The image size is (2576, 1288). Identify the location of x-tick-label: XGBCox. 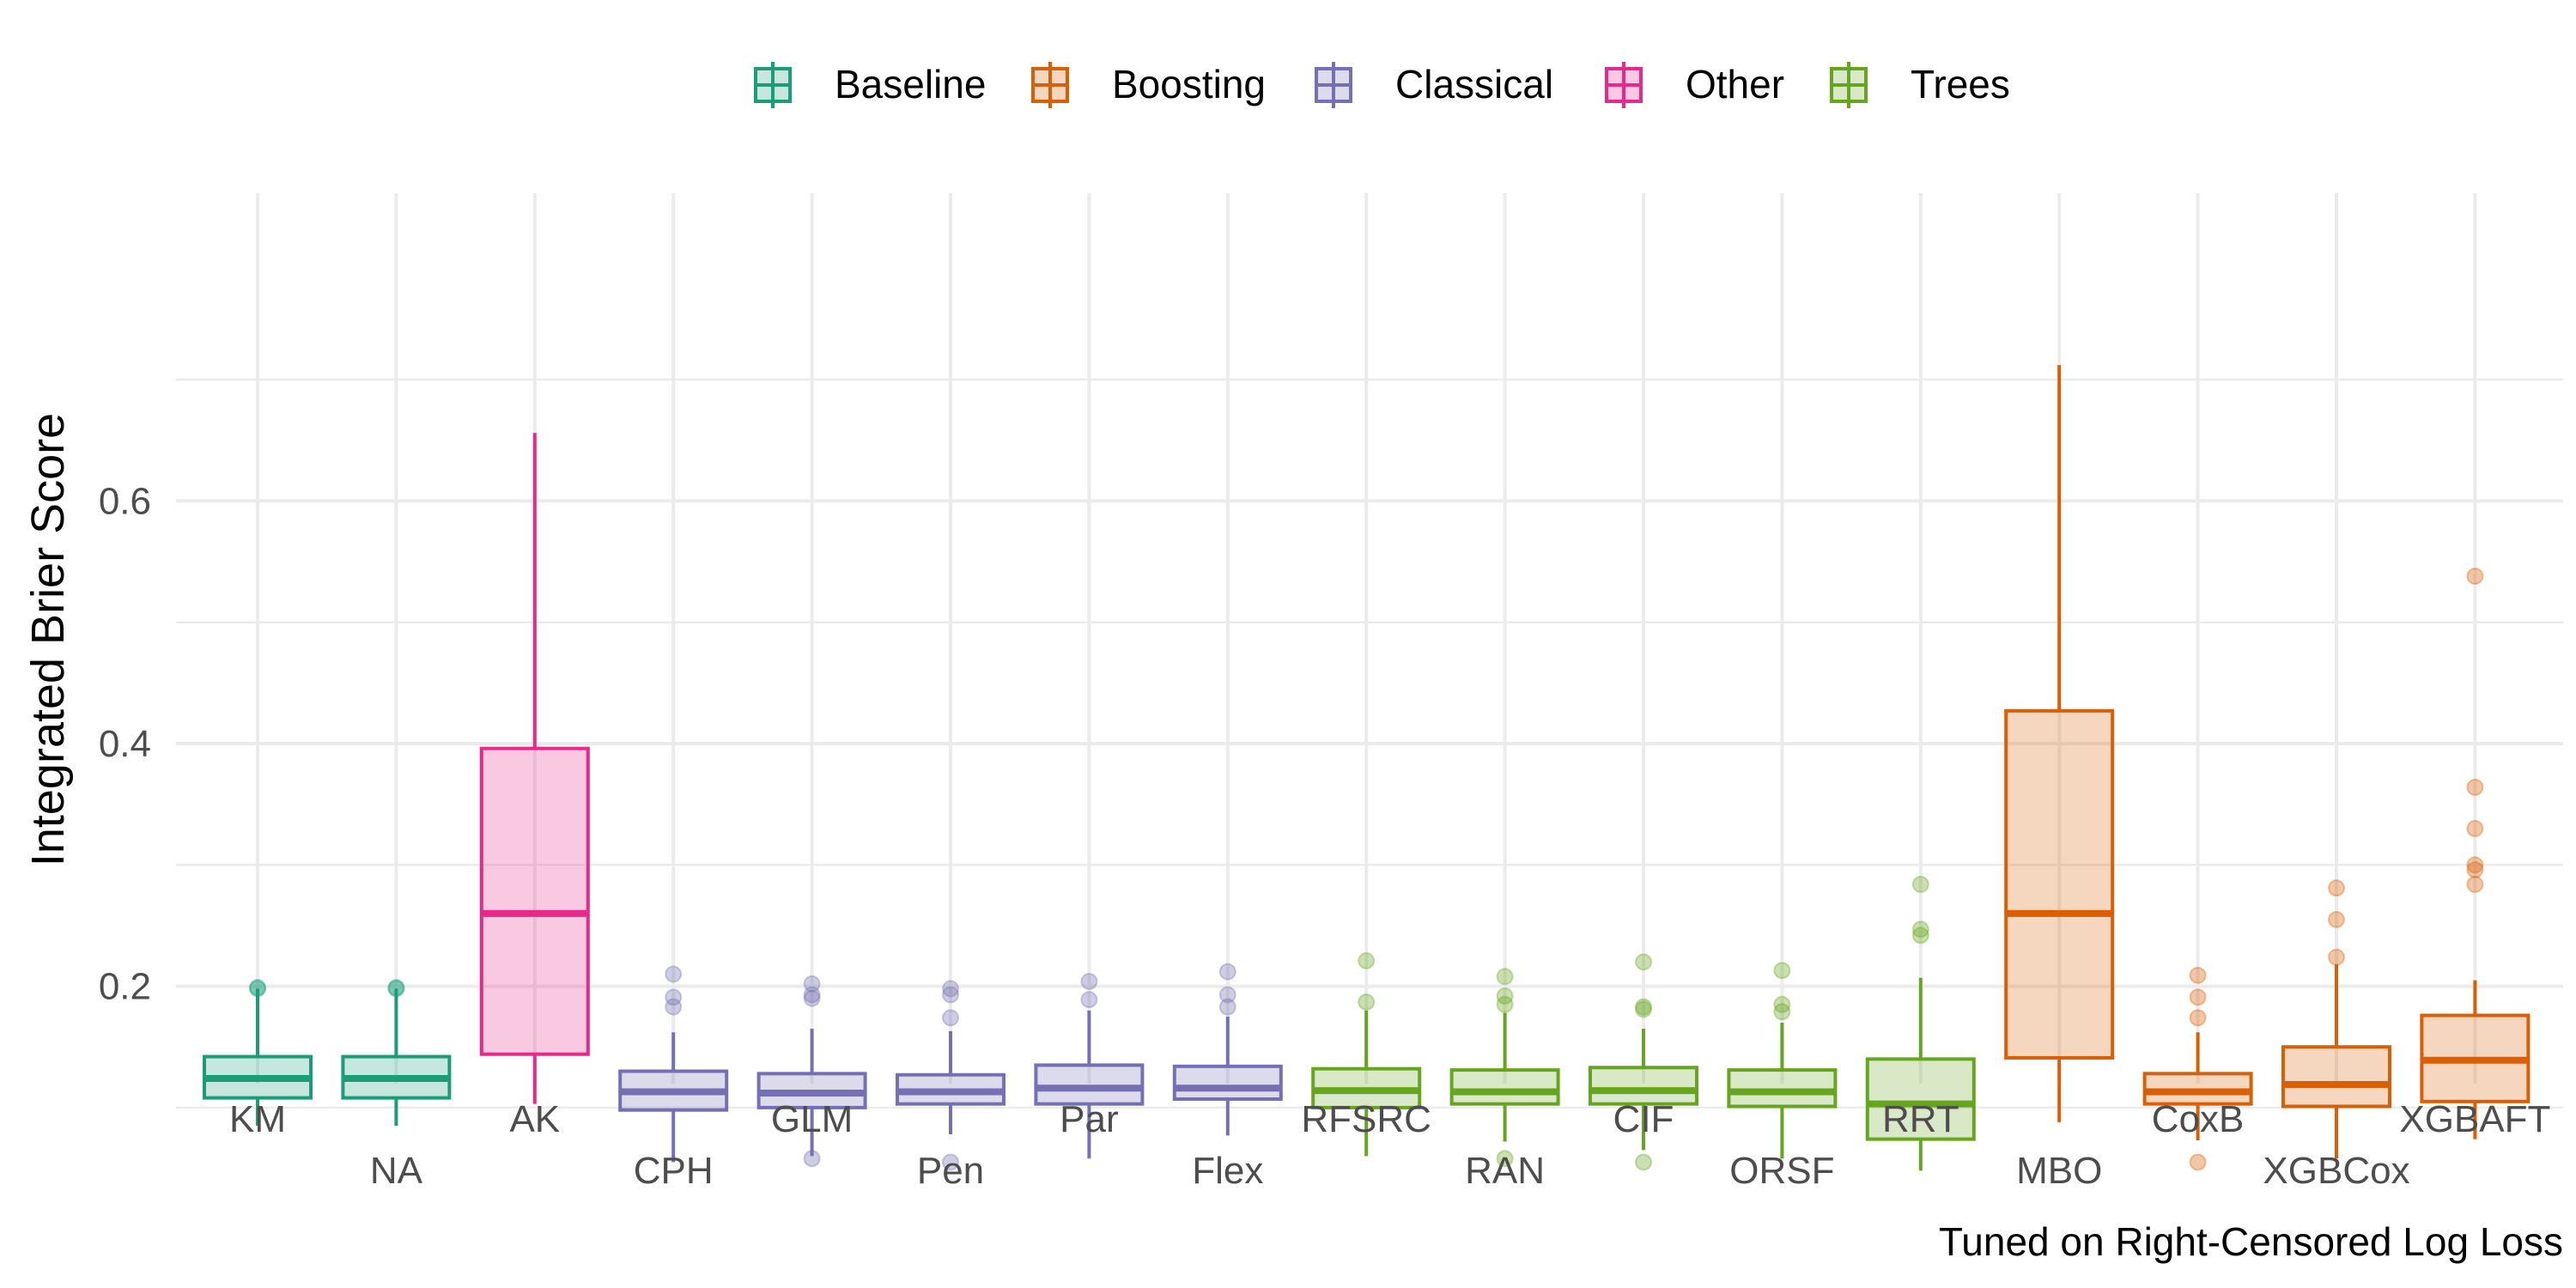
(2336, 1171).